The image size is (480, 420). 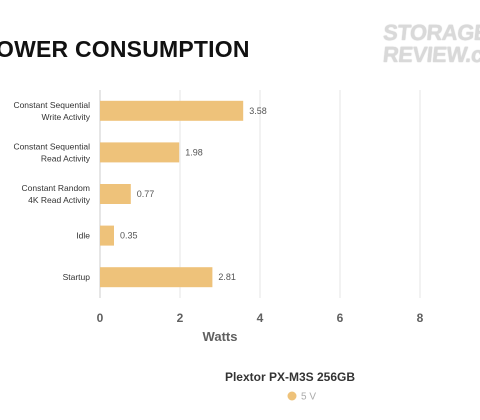 I want to click on value-labels: 3.58 1.98 0.77 0.35 2.81, so click(x=193, y=194).